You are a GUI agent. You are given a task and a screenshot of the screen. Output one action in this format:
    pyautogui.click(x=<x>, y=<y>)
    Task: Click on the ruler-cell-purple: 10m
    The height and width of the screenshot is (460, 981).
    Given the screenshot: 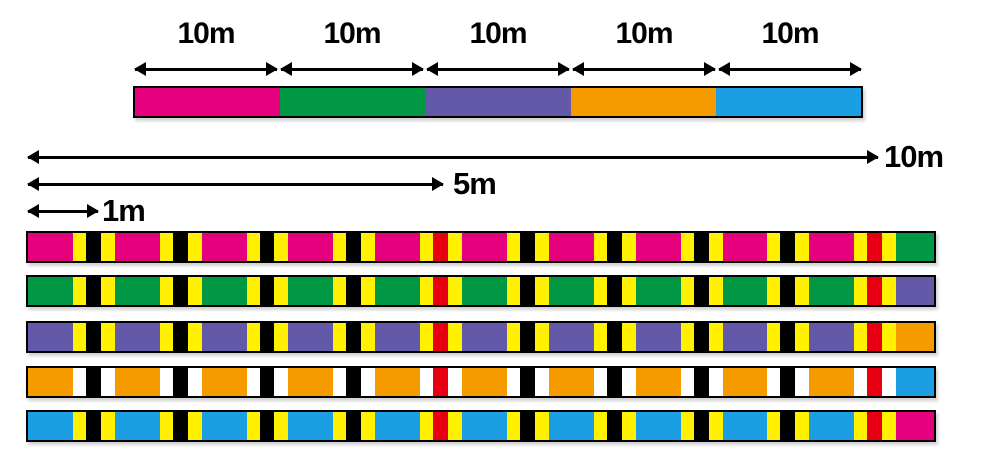 What is the action you would take?
    pyautogui.click(x=498, y=50)
    